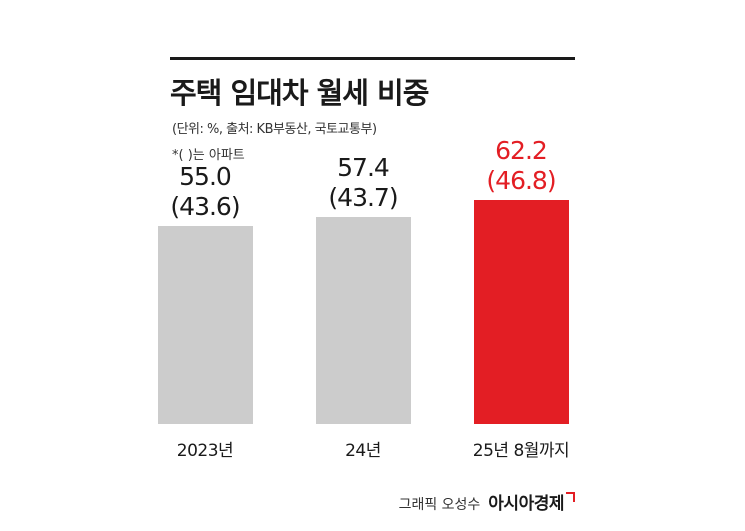 The image size is (745, 531). Describe the element at coordinates (274, 129) in the screenshot. I see `chart-subtitle: (단위: %, 출처: KB부동산, 국토교통부)` at that location.